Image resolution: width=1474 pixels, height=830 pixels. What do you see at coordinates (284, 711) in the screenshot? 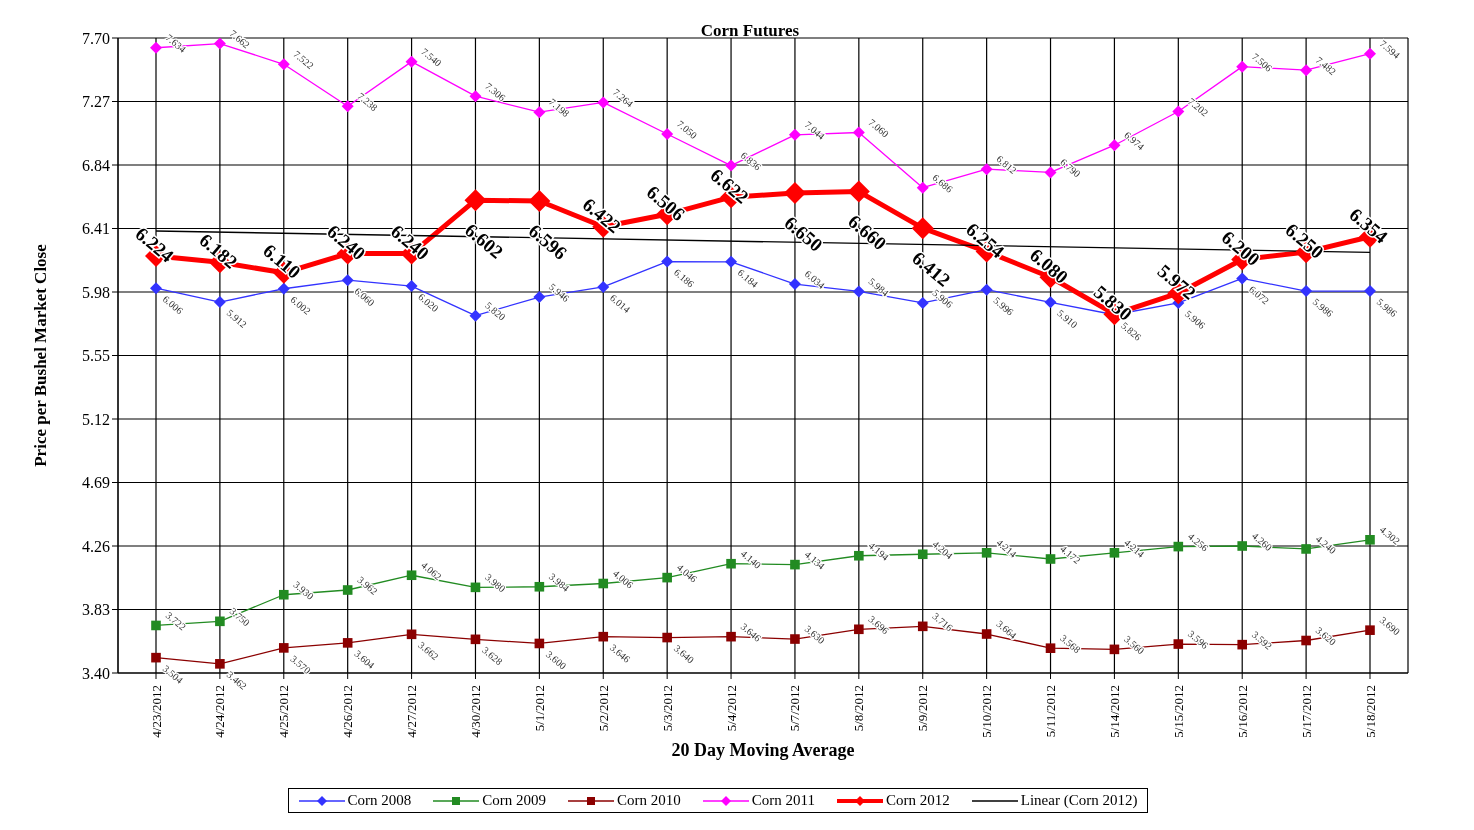
I see `x-tick-label: 4/25/2012` at bounding box center [284, 711].